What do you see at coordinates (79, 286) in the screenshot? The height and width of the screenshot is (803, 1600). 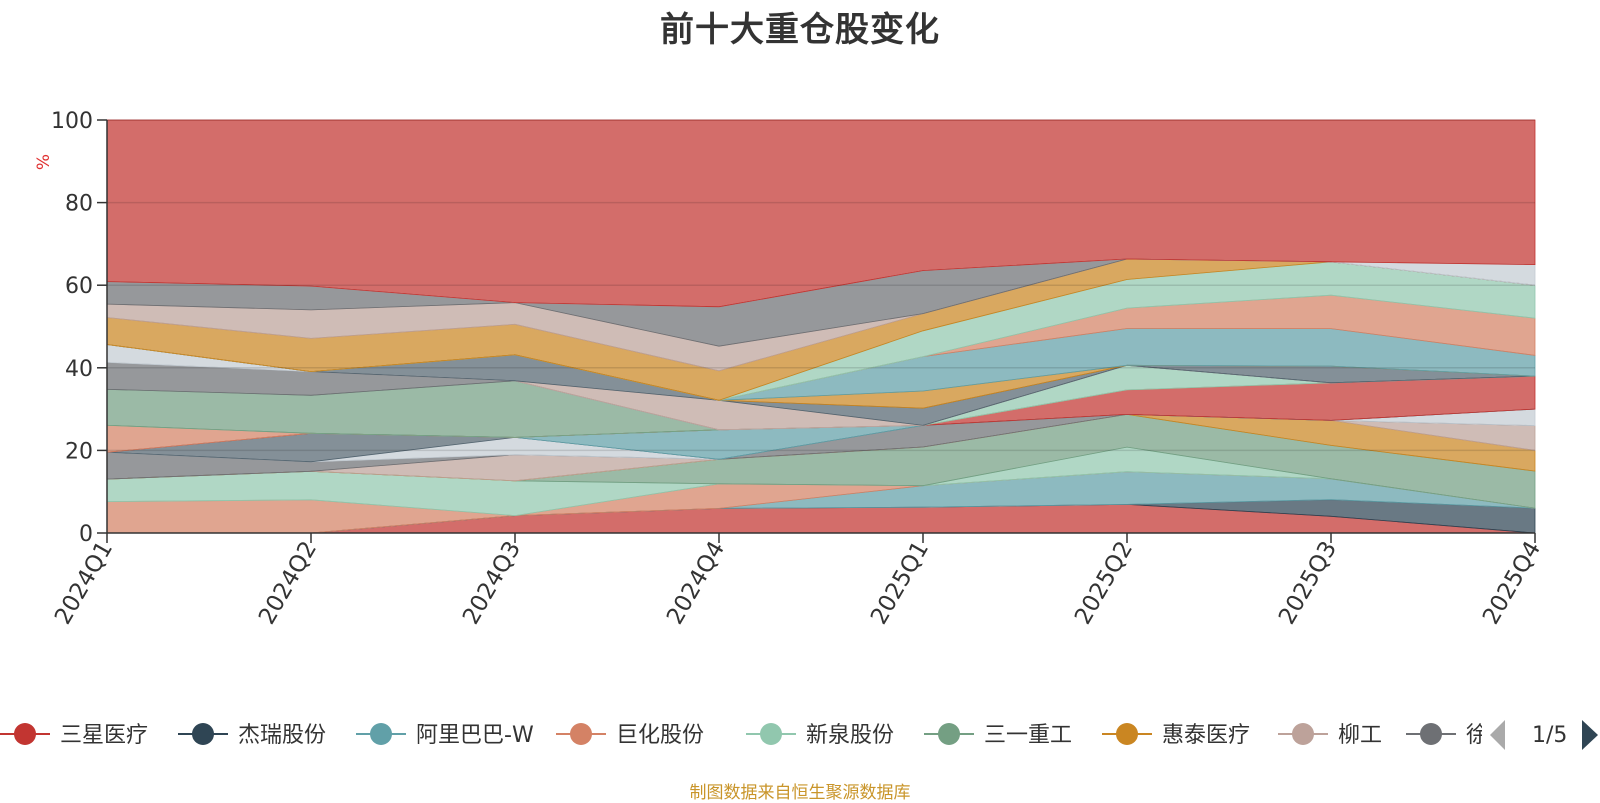 I see `y-tick-label-60: 60` at bounding box center [79, 286].